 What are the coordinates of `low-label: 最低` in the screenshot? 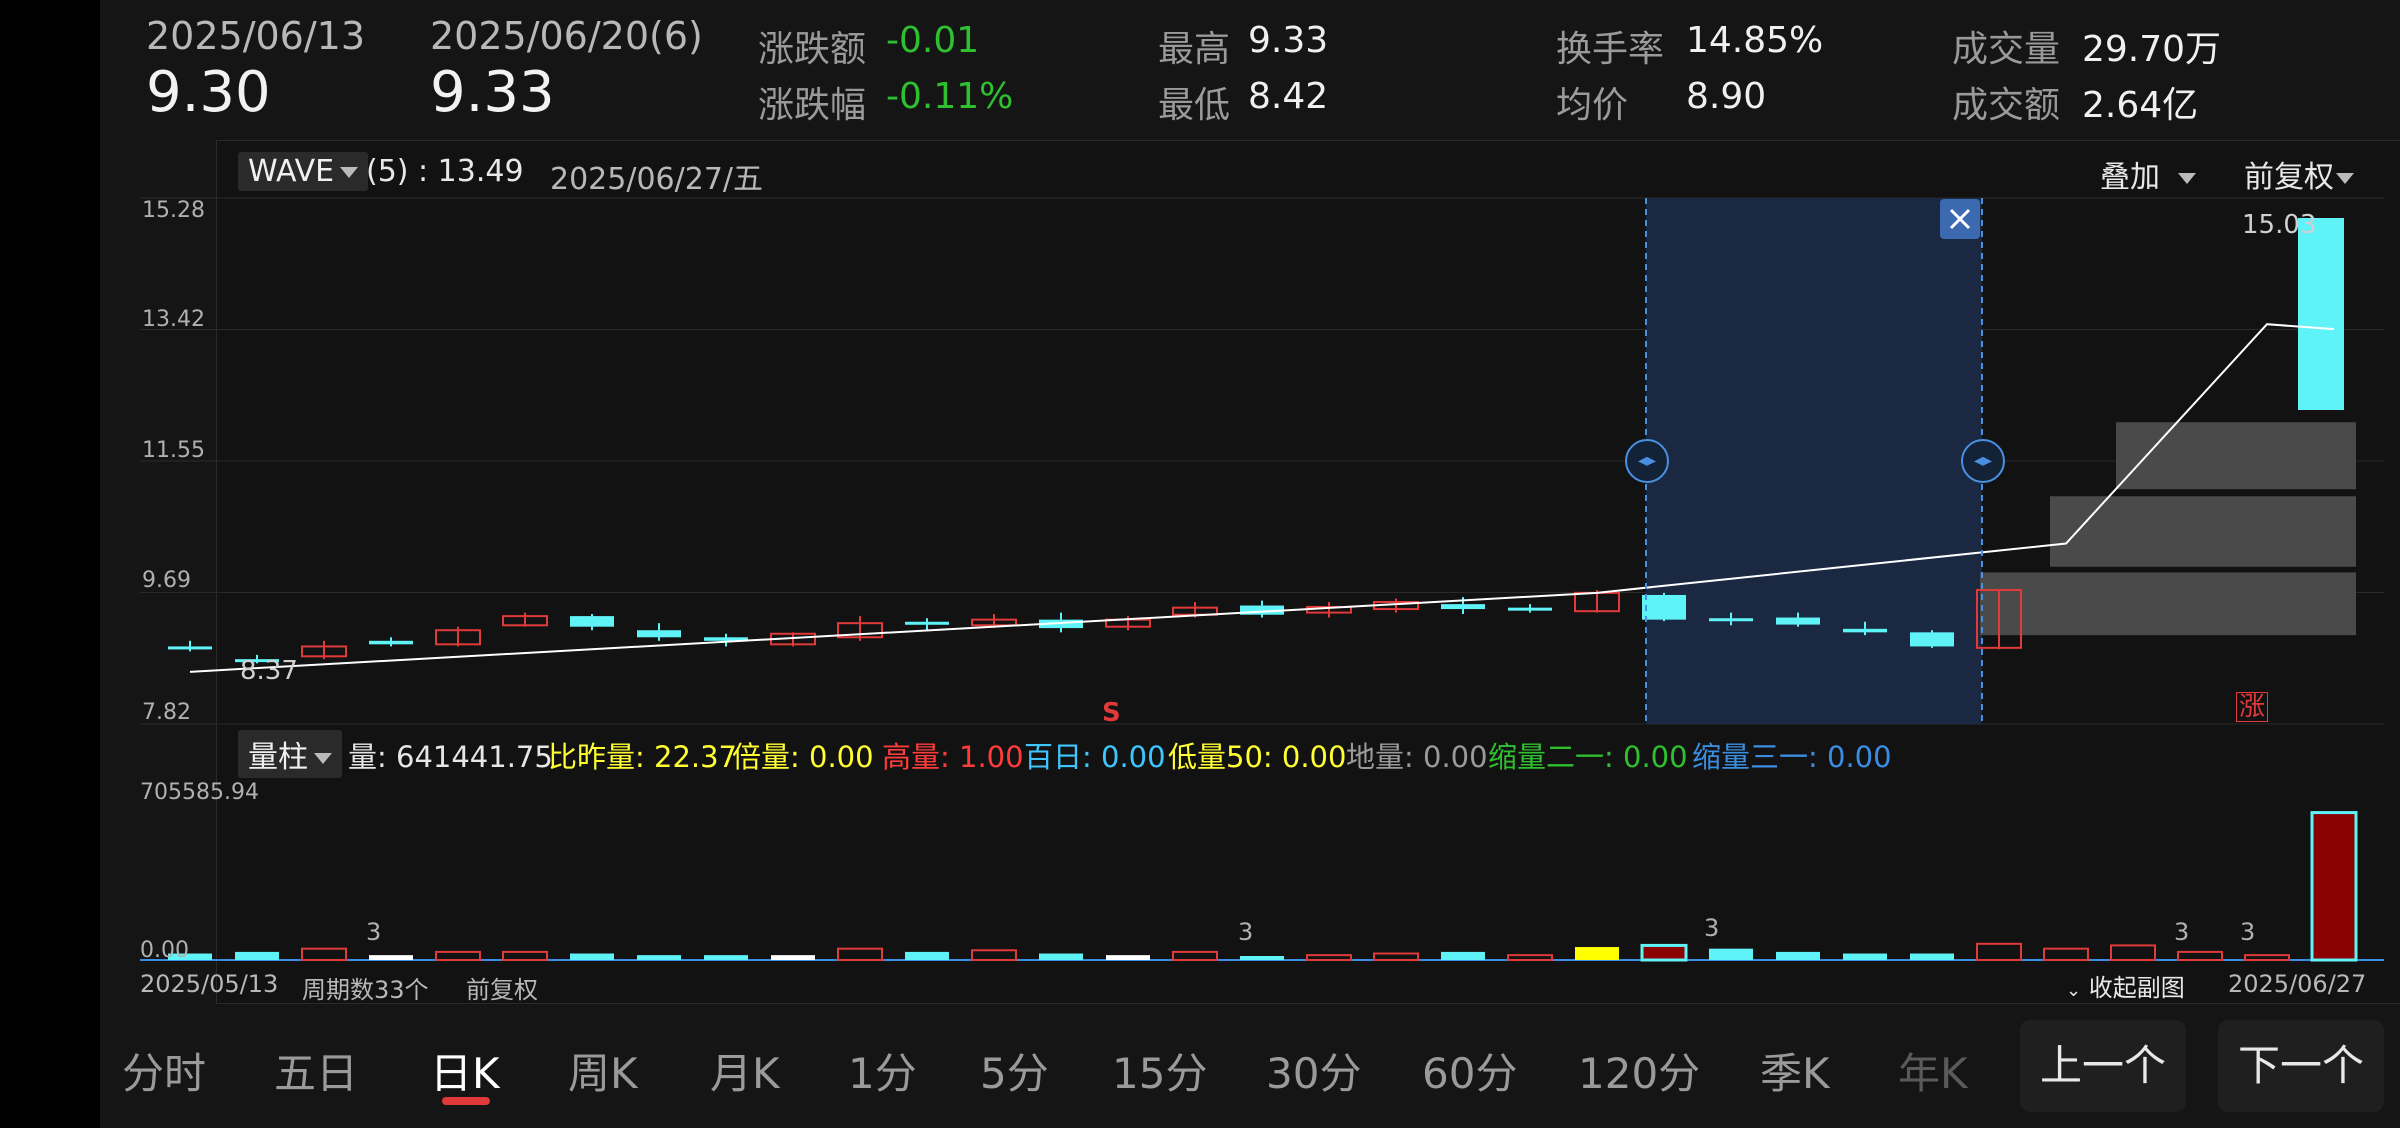 It's located at (1194, 105).